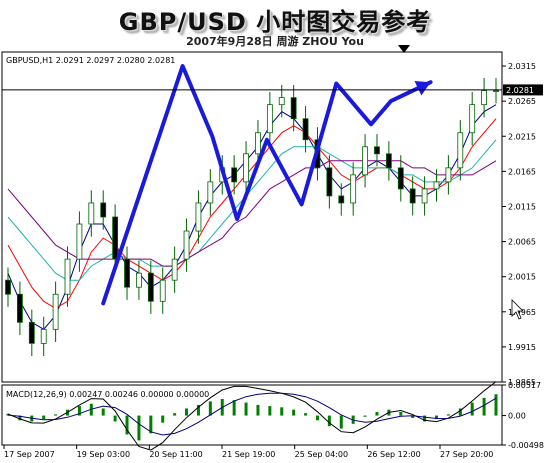  What do you see at coordinates (522, 277) in the screenshot?
I see `price-tick-label: 2.0015` at bounding box center [522, 277].